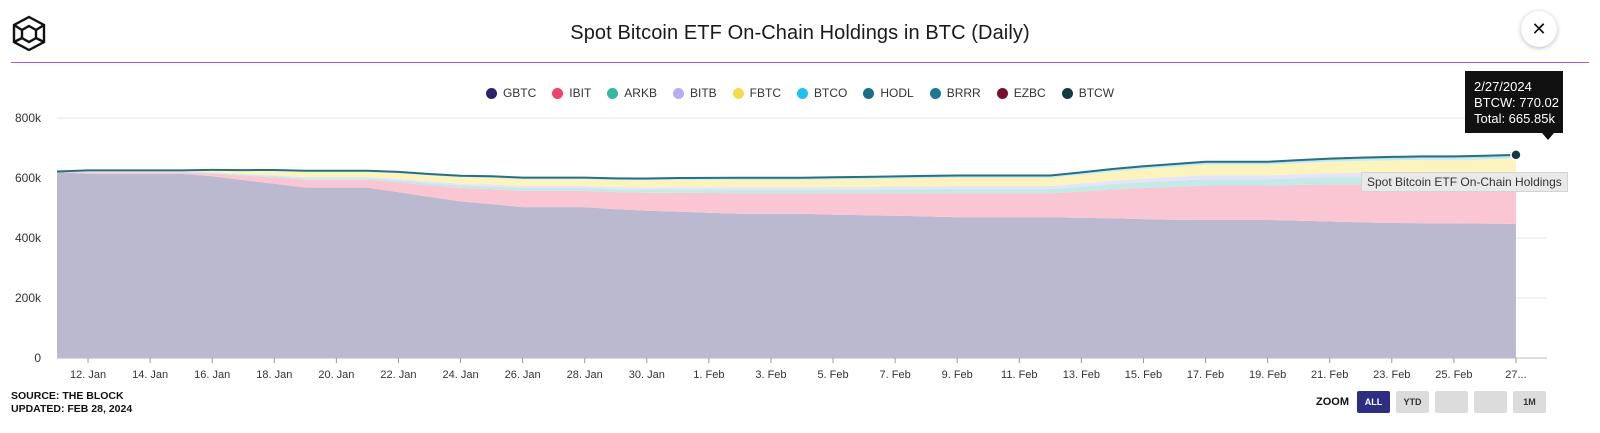 The height and width of the screenshot is (433, 1600). I want to click on x-tick-label: 21. Feb, so click(1329, 375).